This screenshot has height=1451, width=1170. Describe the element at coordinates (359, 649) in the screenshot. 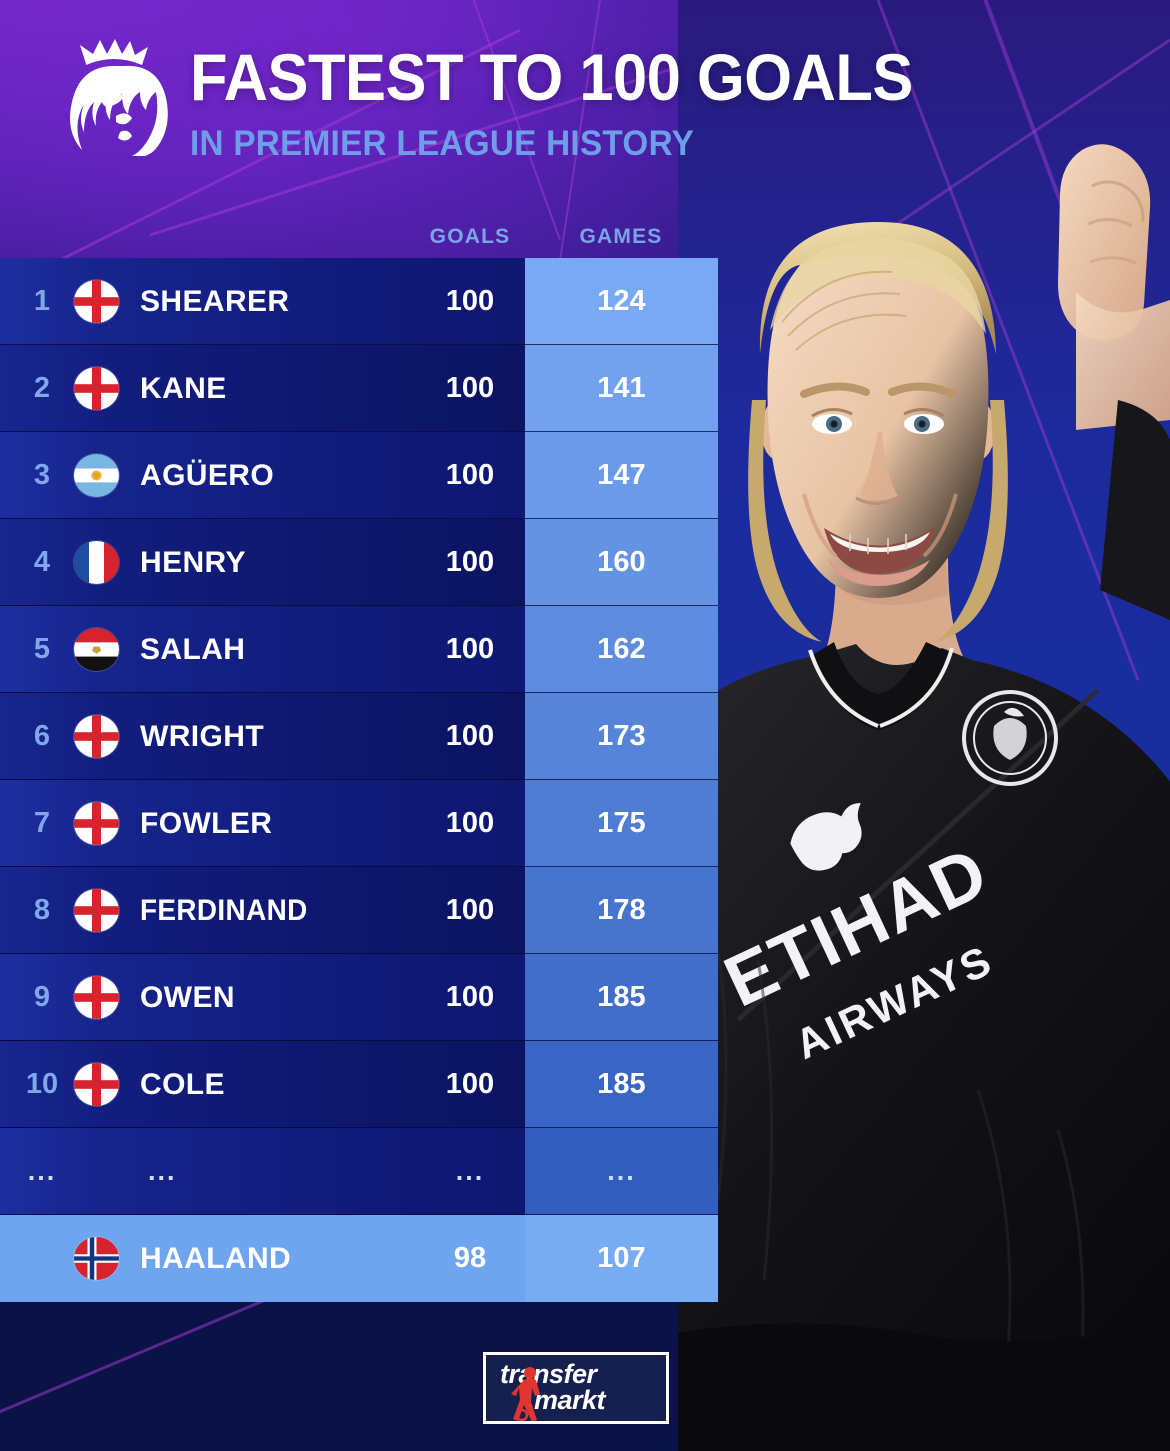

I see `table-row: 5 SALAH 100 162` at that location.